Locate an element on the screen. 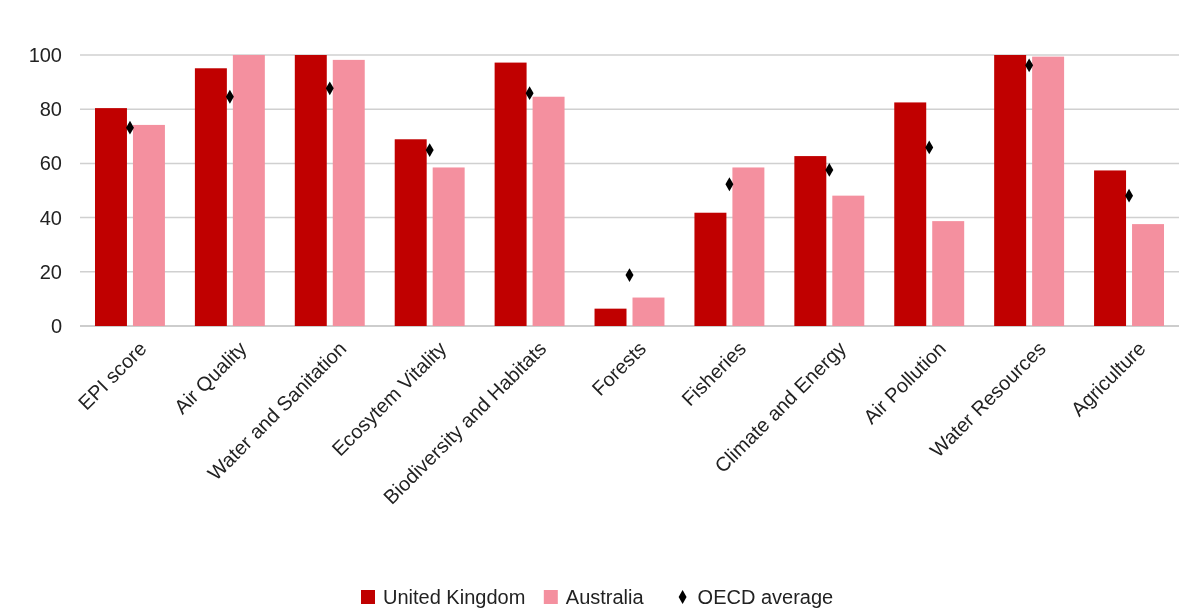  legend-label: United Kingdom is located at coordinates (454, 597).